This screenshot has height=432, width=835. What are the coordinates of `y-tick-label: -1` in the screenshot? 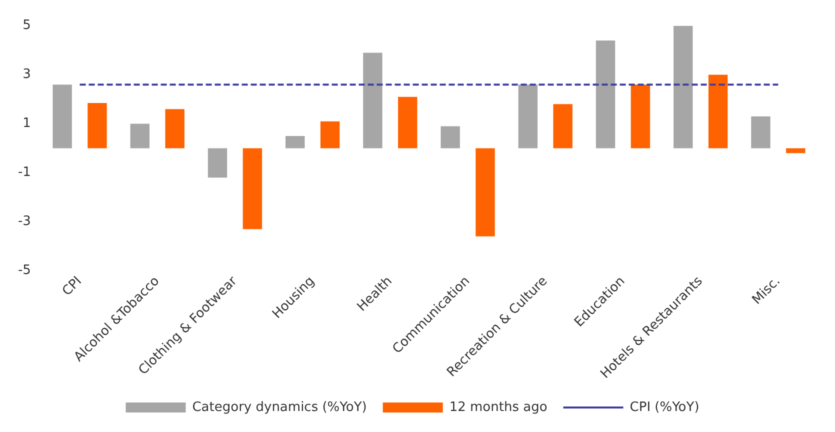 It's located at (24, 172).